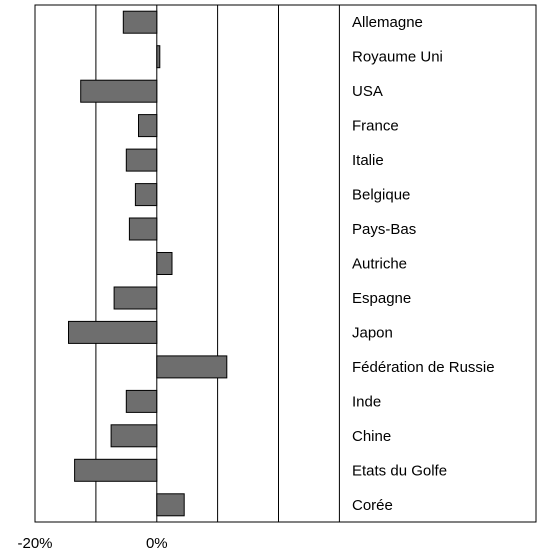  What do you see at coordinates (375, 126) in the screenshot?
I see `category-label: France` at bounding box center [375, 126].